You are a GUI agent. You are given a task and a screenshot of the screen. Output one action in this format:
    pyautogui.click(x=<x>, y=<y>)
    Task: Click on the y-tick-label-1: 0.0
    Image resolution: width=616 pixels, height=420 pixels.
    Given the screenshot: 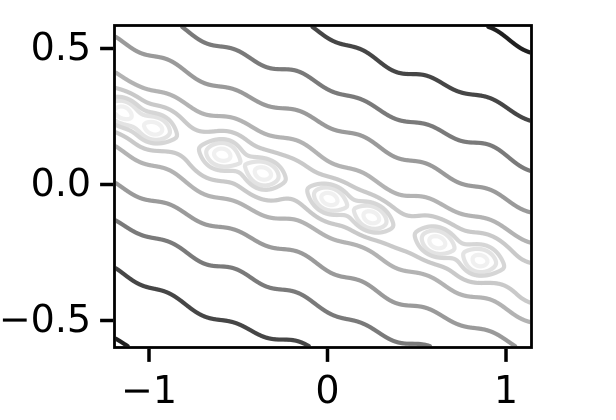 What is the action you would take?
    pyautogui.click(x=61, y=182)
    